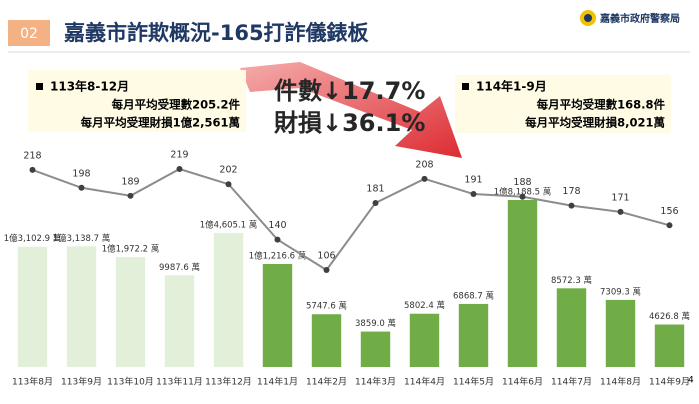 Image resolution: width=699 pixels, height=404 pixels. Describe the element at coordinates (326, 306) in the screenshot. I see `bar-value-label: 5747.6 萬` at that location.